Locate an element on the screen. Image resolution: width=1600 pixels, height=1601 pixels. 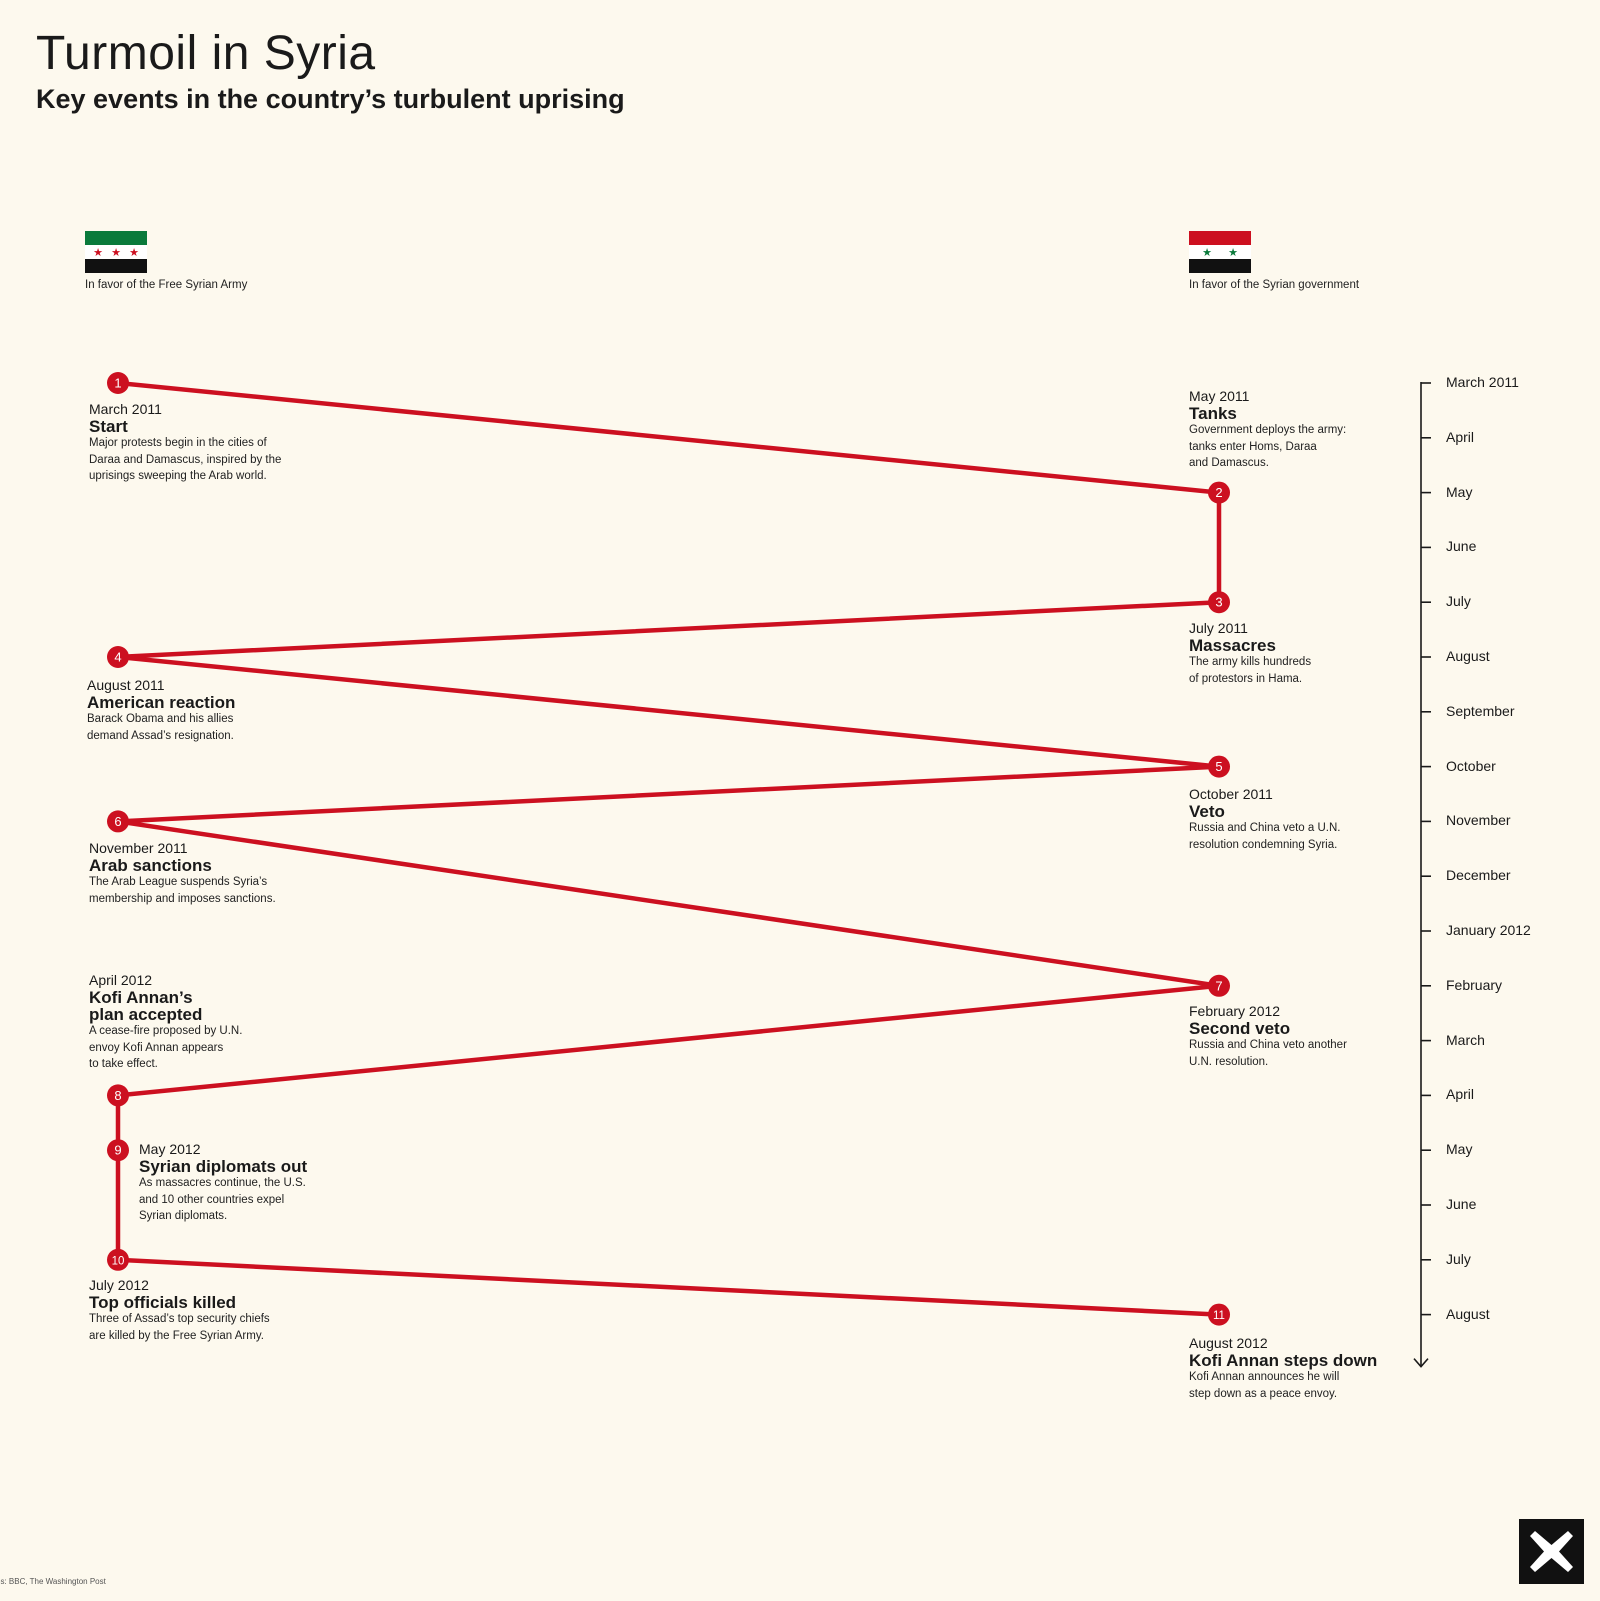
timeline-month-label: November is located at coordinates (1478, 820).